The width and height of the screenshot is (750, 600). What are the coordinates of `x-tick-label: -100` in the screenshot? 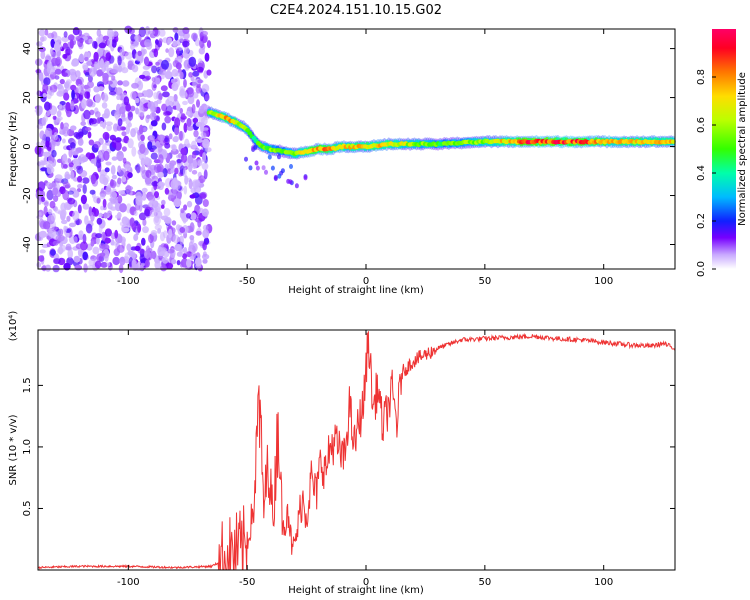 It's located at (128, 582).